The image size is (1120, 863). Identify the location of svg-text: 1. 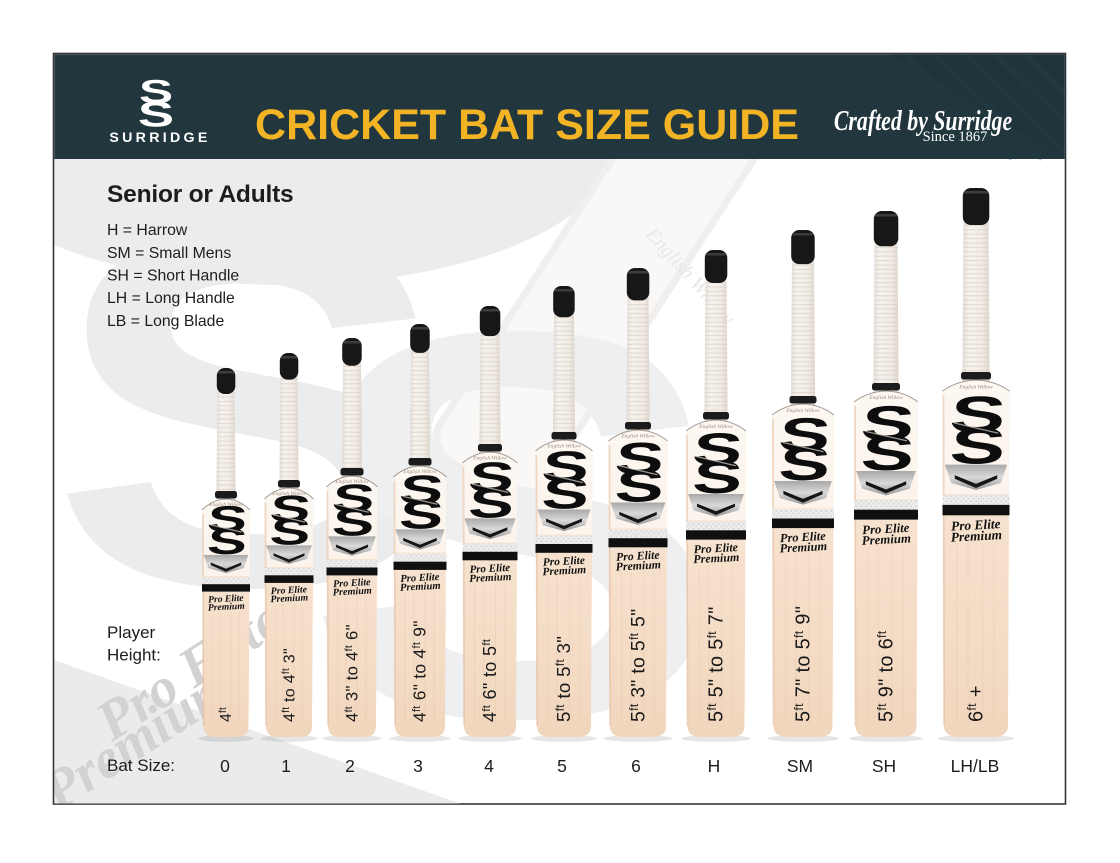
(286, 766).